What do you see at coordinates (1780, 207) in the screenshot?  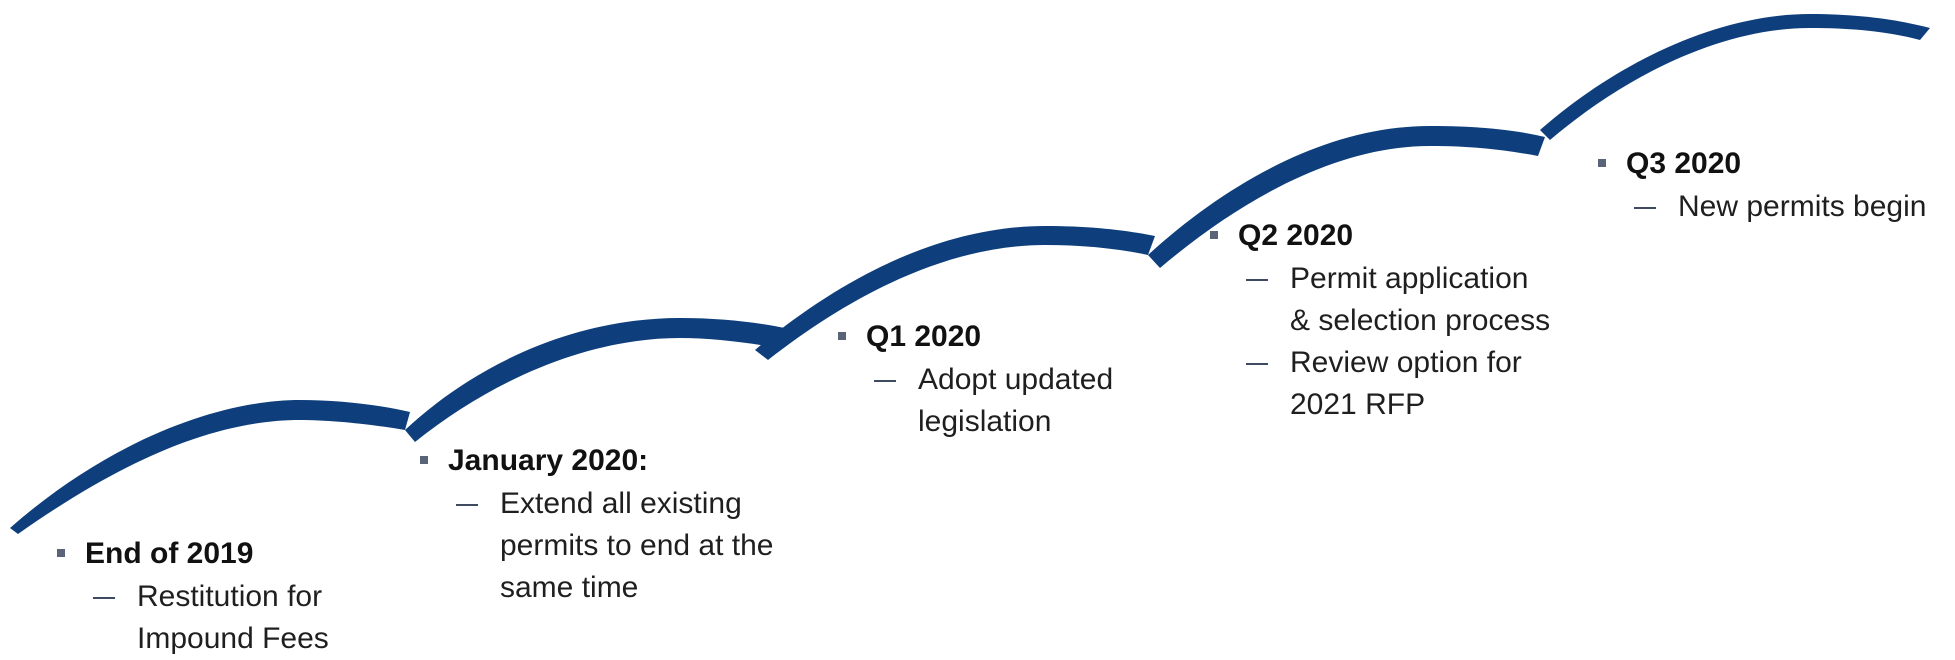 I see `milestone-item: New permits begin` at bounding box center [1780, 207].